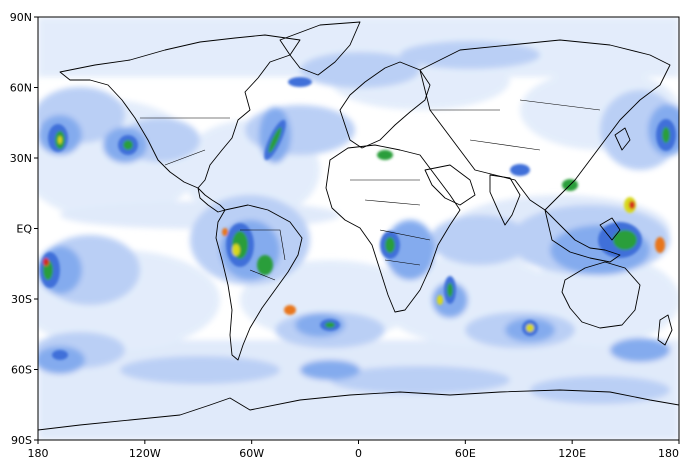 The width and height of the screenshot is (700, 471). What do you see at coordinates (145, 453) in the screenshot?
I see `lon-tick-label: 120W` at bounding box center [145, 453].